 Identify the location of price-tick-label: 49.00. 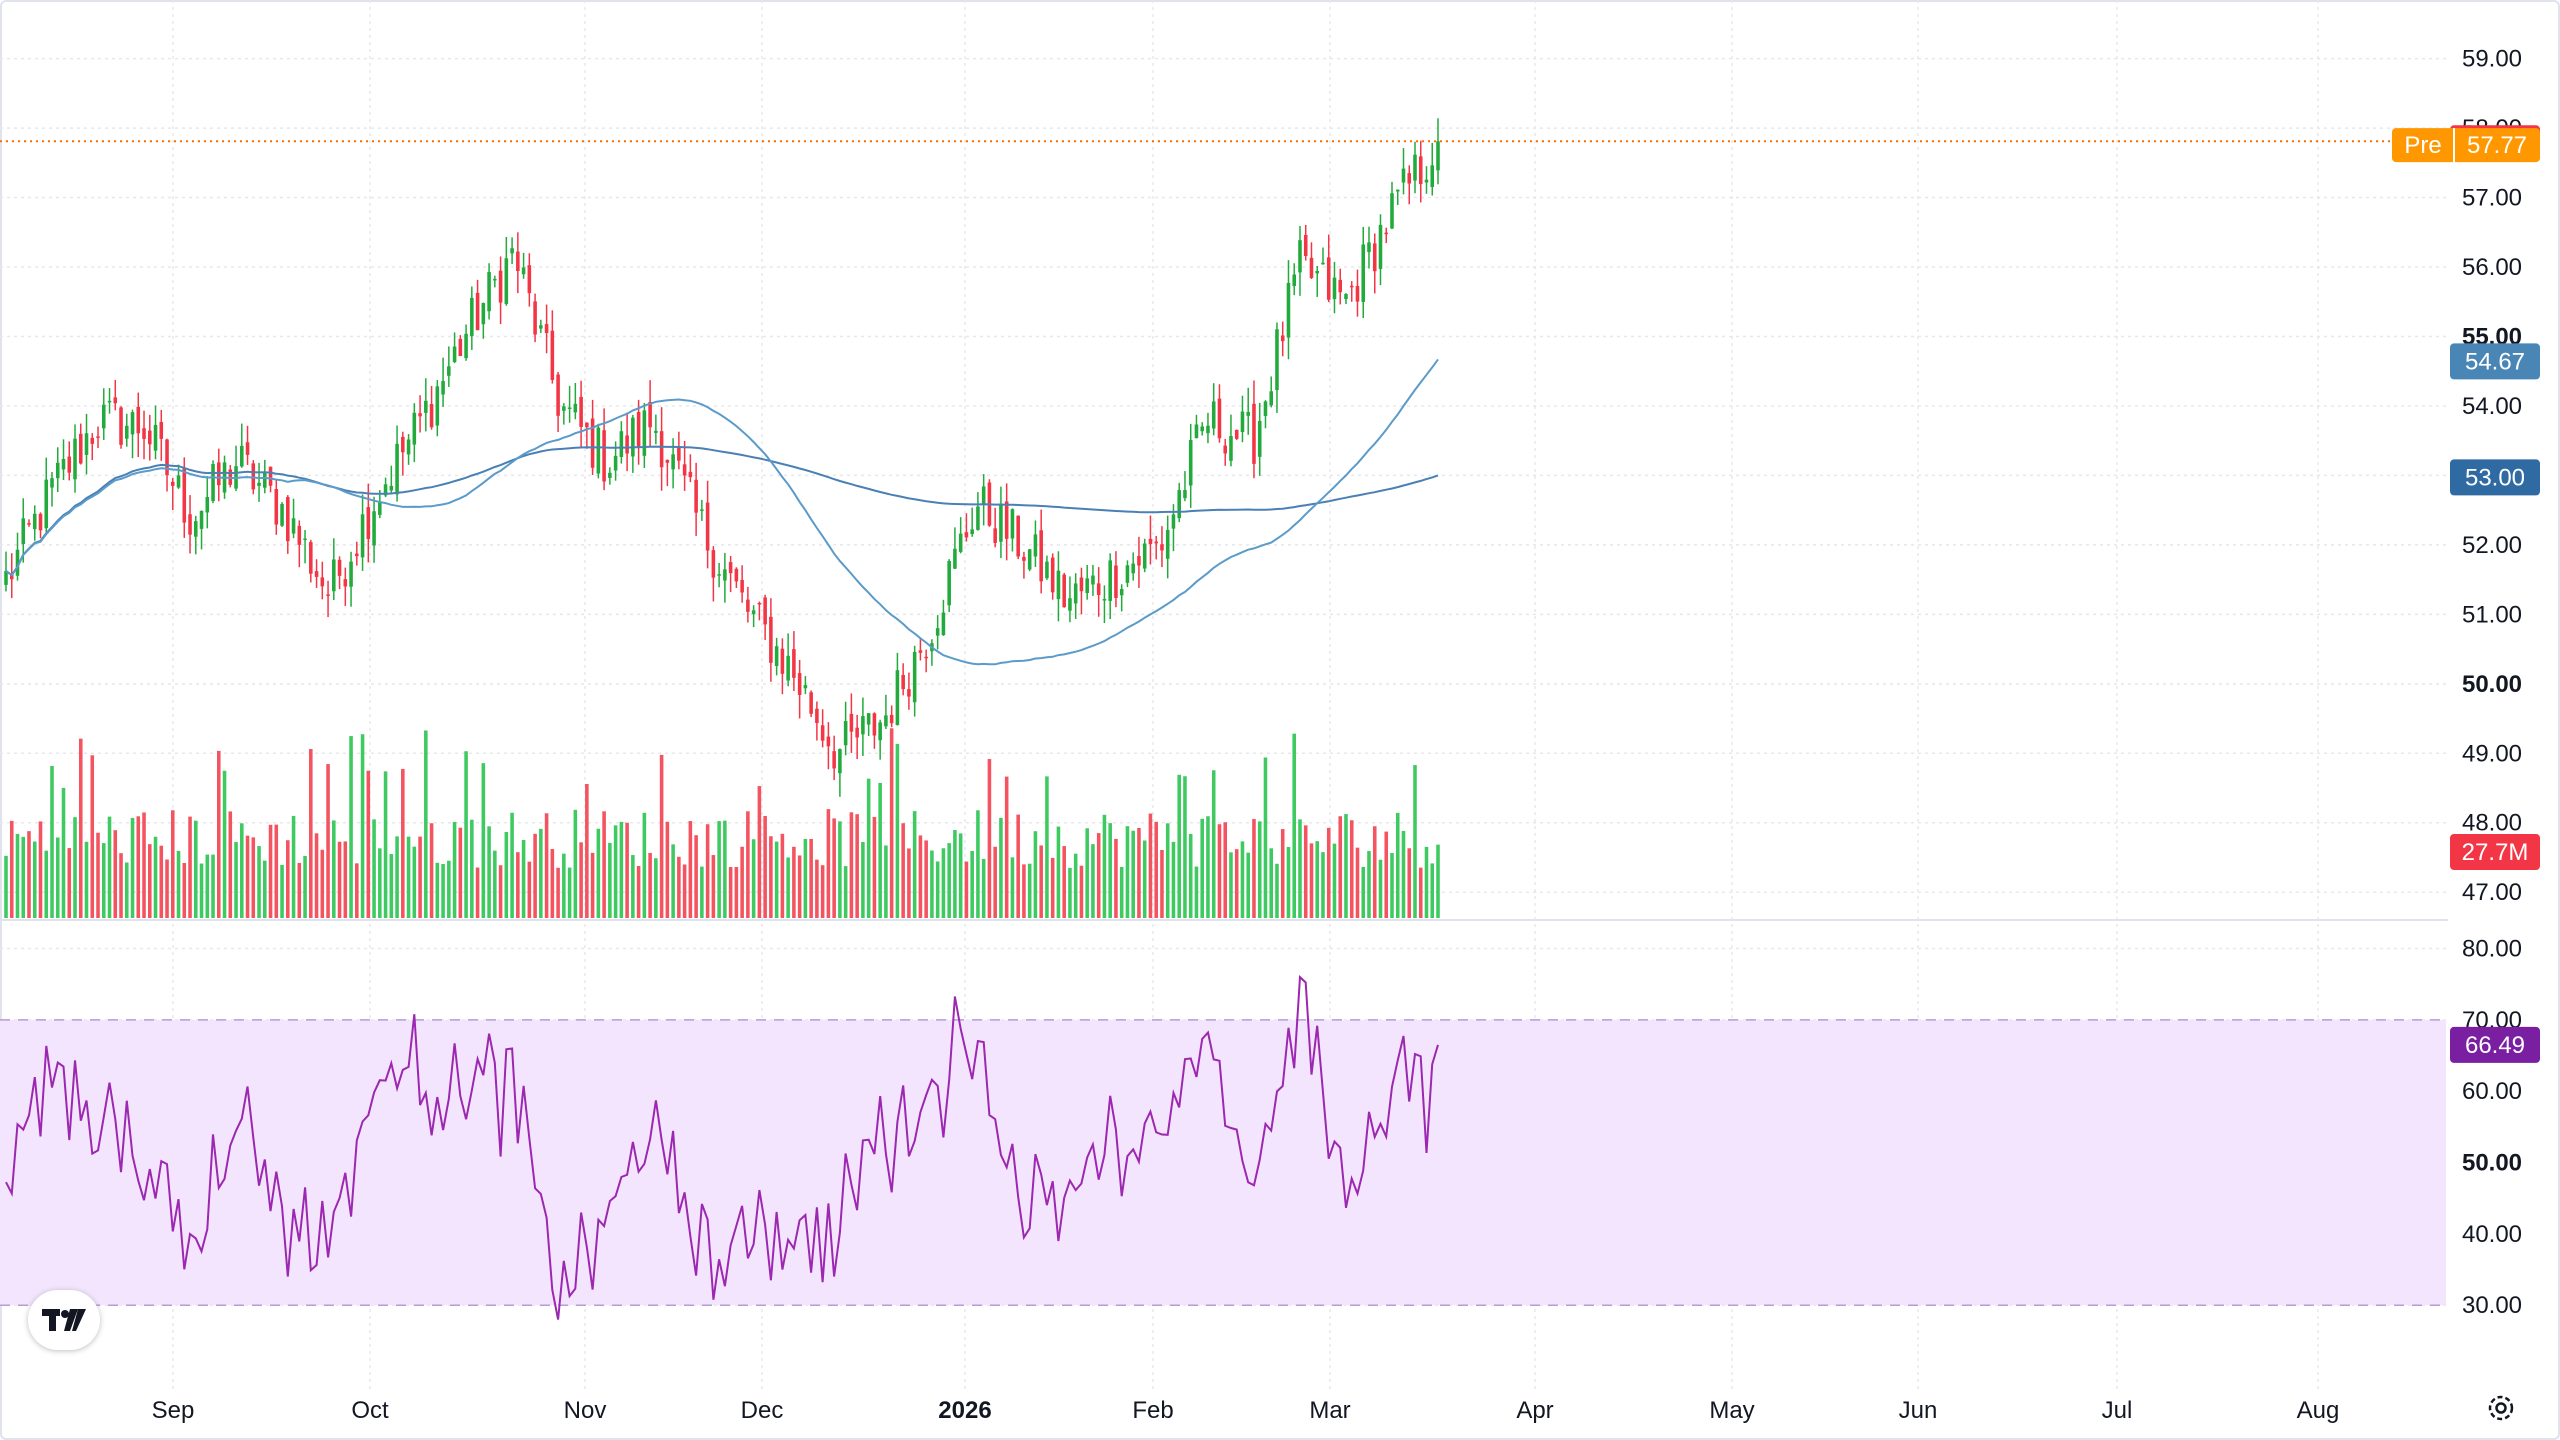
(2492, 753).